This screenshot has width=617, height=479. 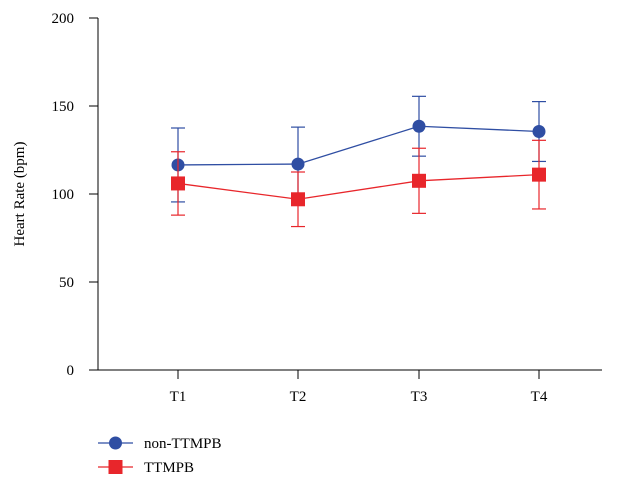 What do you see at coordinates (66, 283) in the screenshot?
I see `y-tick-label: 50` at bounding box center [66, 283].